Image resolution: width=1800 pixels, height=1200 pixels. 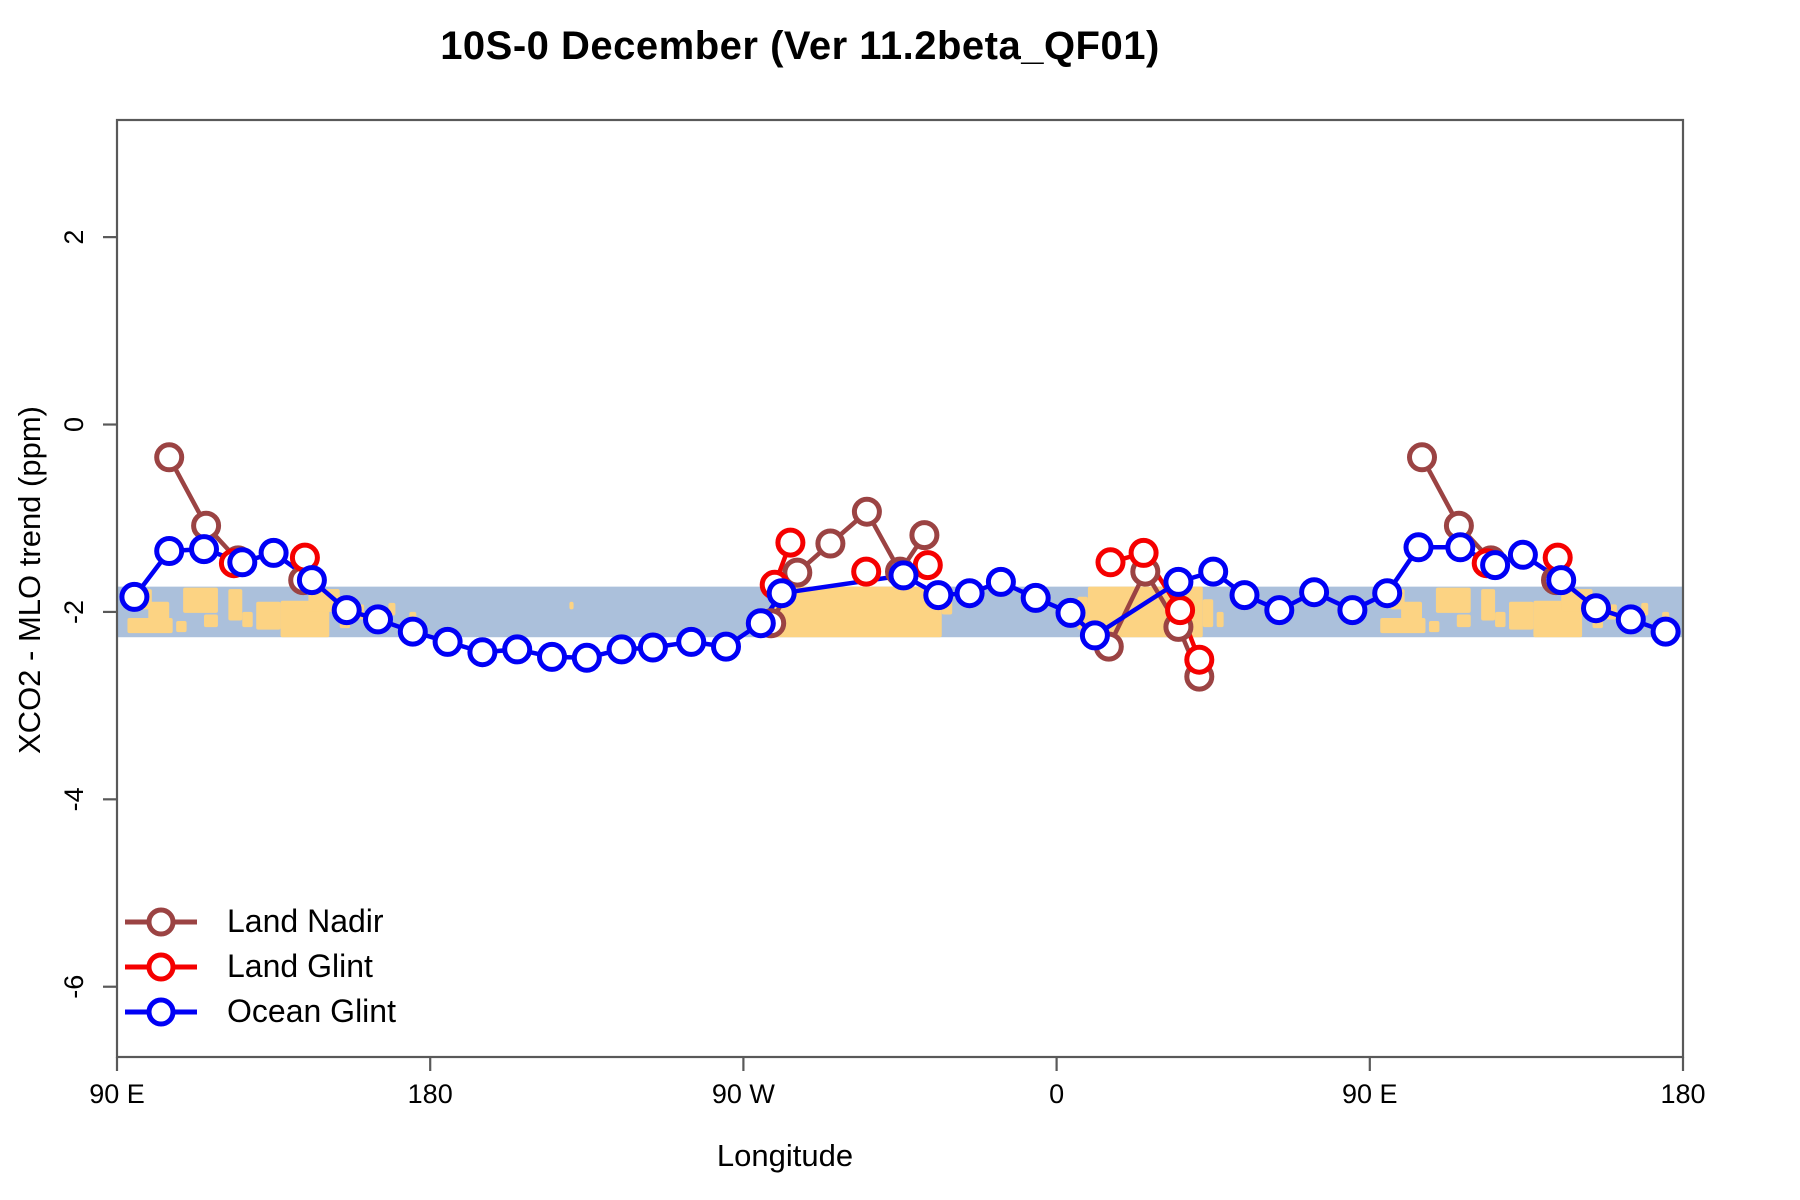 I want to click on legend-item-label: Ocean Glint, so click(x=311, y=1011).